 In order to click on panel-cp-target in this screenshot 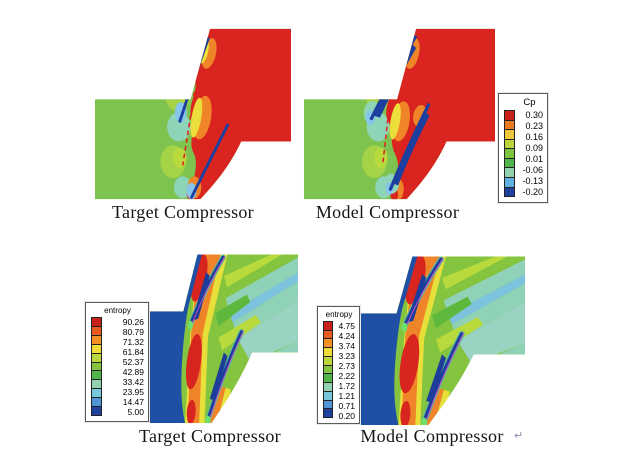, I will do `click(193, 114)`.